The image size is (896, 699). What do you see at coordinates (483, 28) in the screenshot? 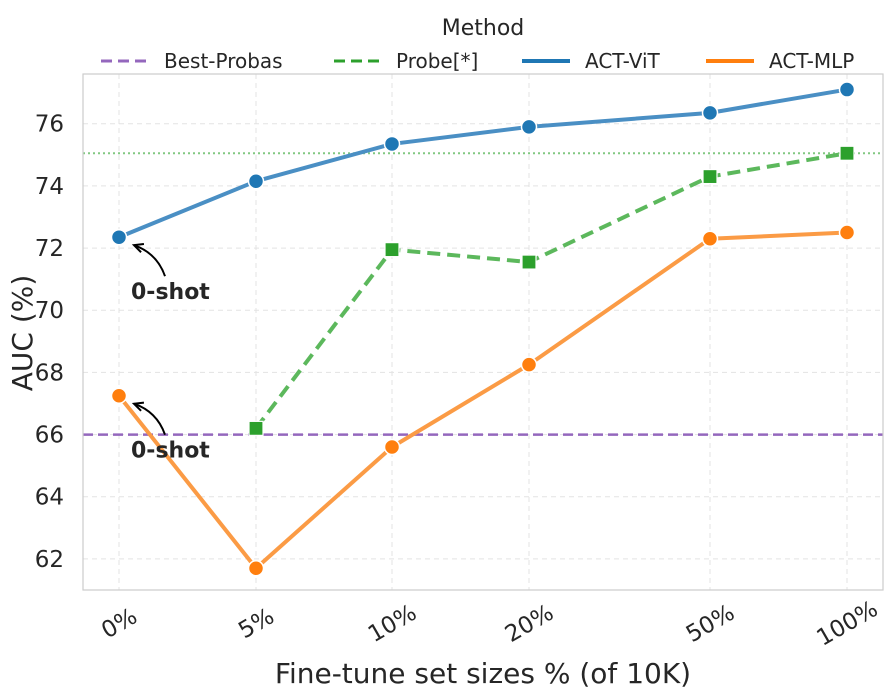
I see `legend-title: Method` at bounding box center [483, 28].